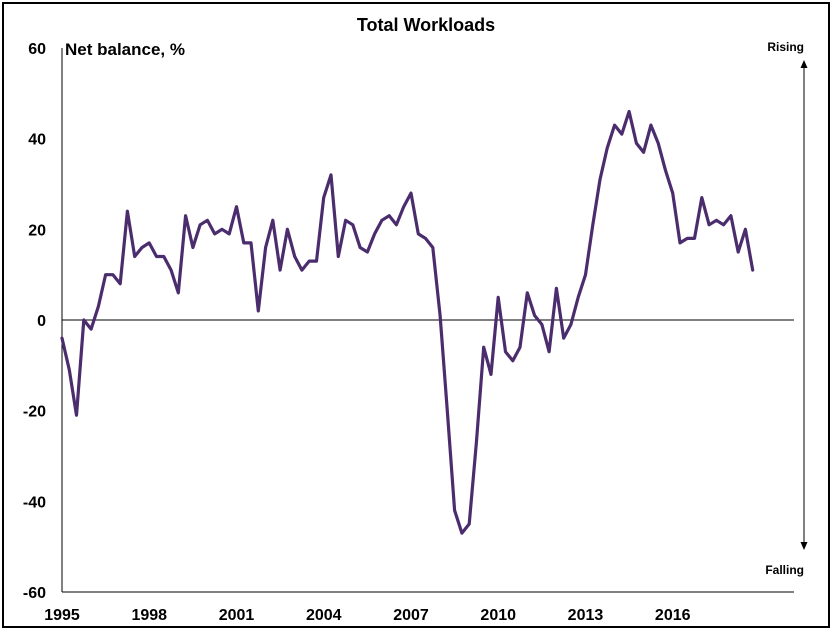 Image resolution: width=832 pixels, height=630 pixels. Describe the element at coordinates (149, 615) in the screenshot. I see `x-tick-label: 1998` at that location.